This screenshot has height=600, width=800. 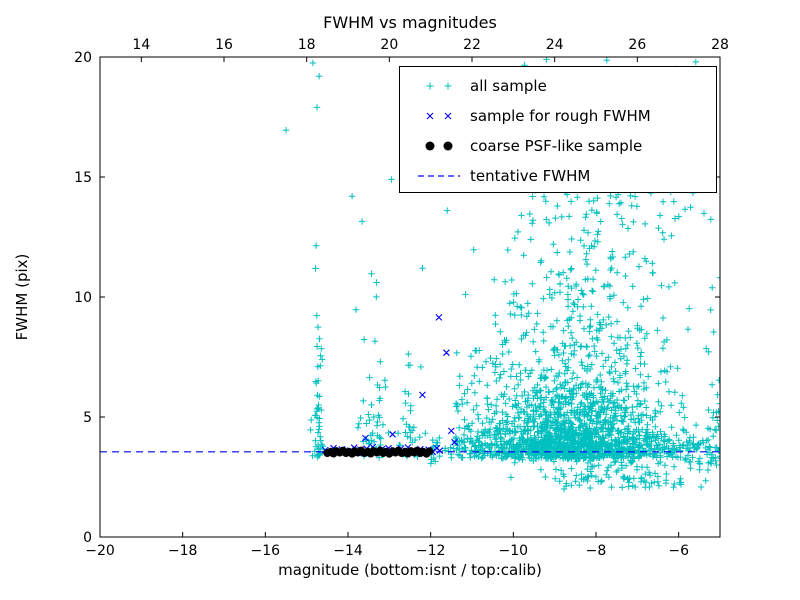 What do you see at coordinates (266, 551) in the screenshot?
I see `tick-label: −16` at bounding box center [266, 551].